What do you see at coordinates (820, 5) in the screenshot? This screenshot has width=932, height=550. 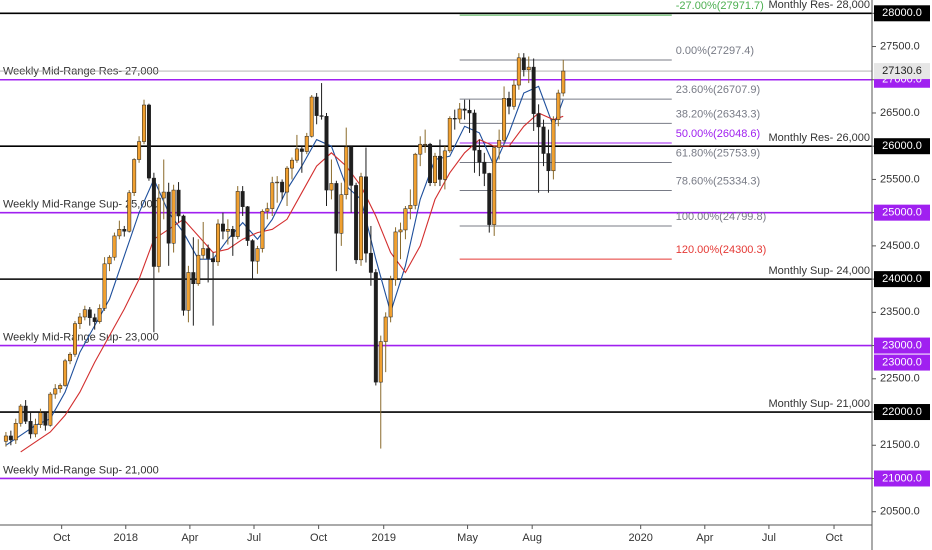 I see `level-label: Monthly Res- 28,000` at bounding box center [820, 5].